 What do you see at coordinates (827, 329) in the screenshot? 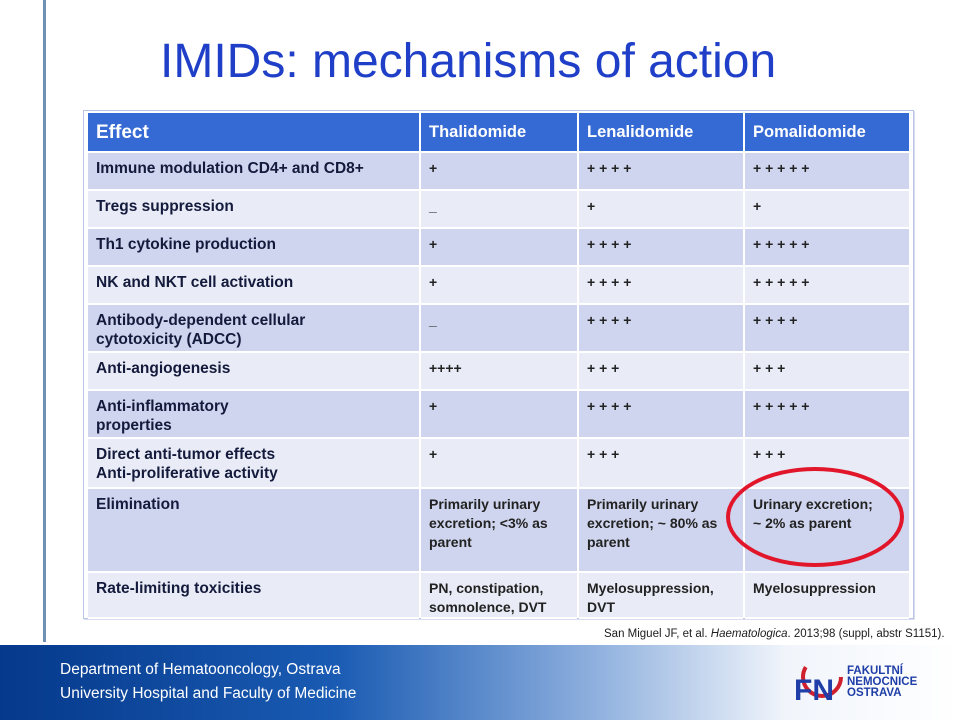
I see `pomalidomide-cell: + + + +` at bounding box center [827, 329].